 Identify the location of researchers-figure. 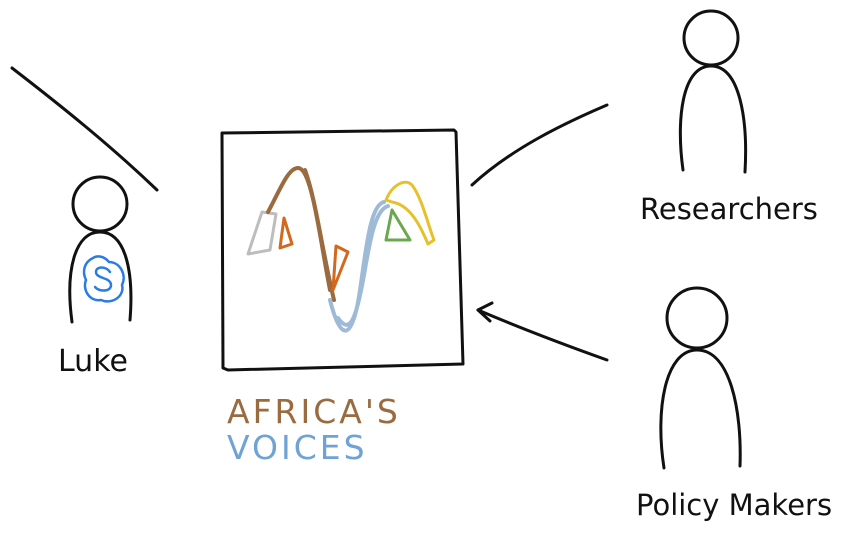
(713, 91).